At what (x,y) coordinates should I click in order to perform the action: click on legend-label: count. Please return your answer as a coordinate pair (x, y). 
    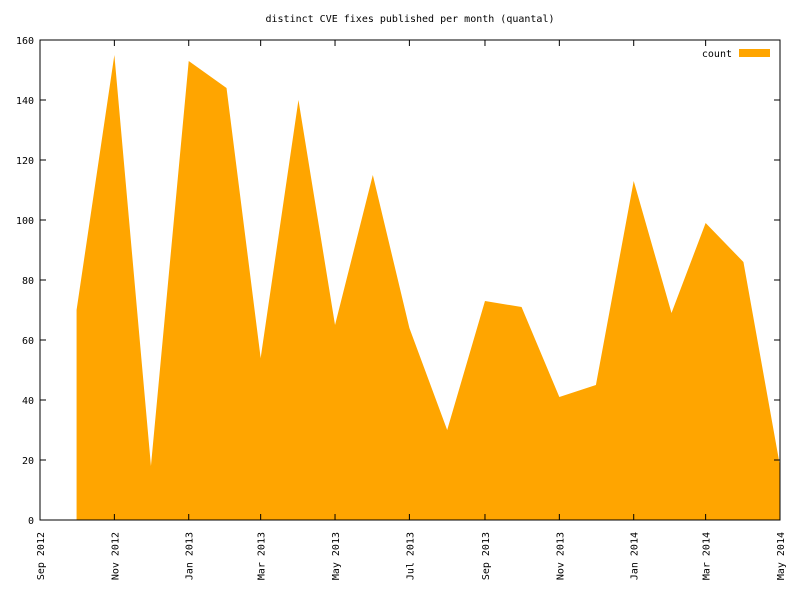
    Looking at the image, I should click on (717, 54).